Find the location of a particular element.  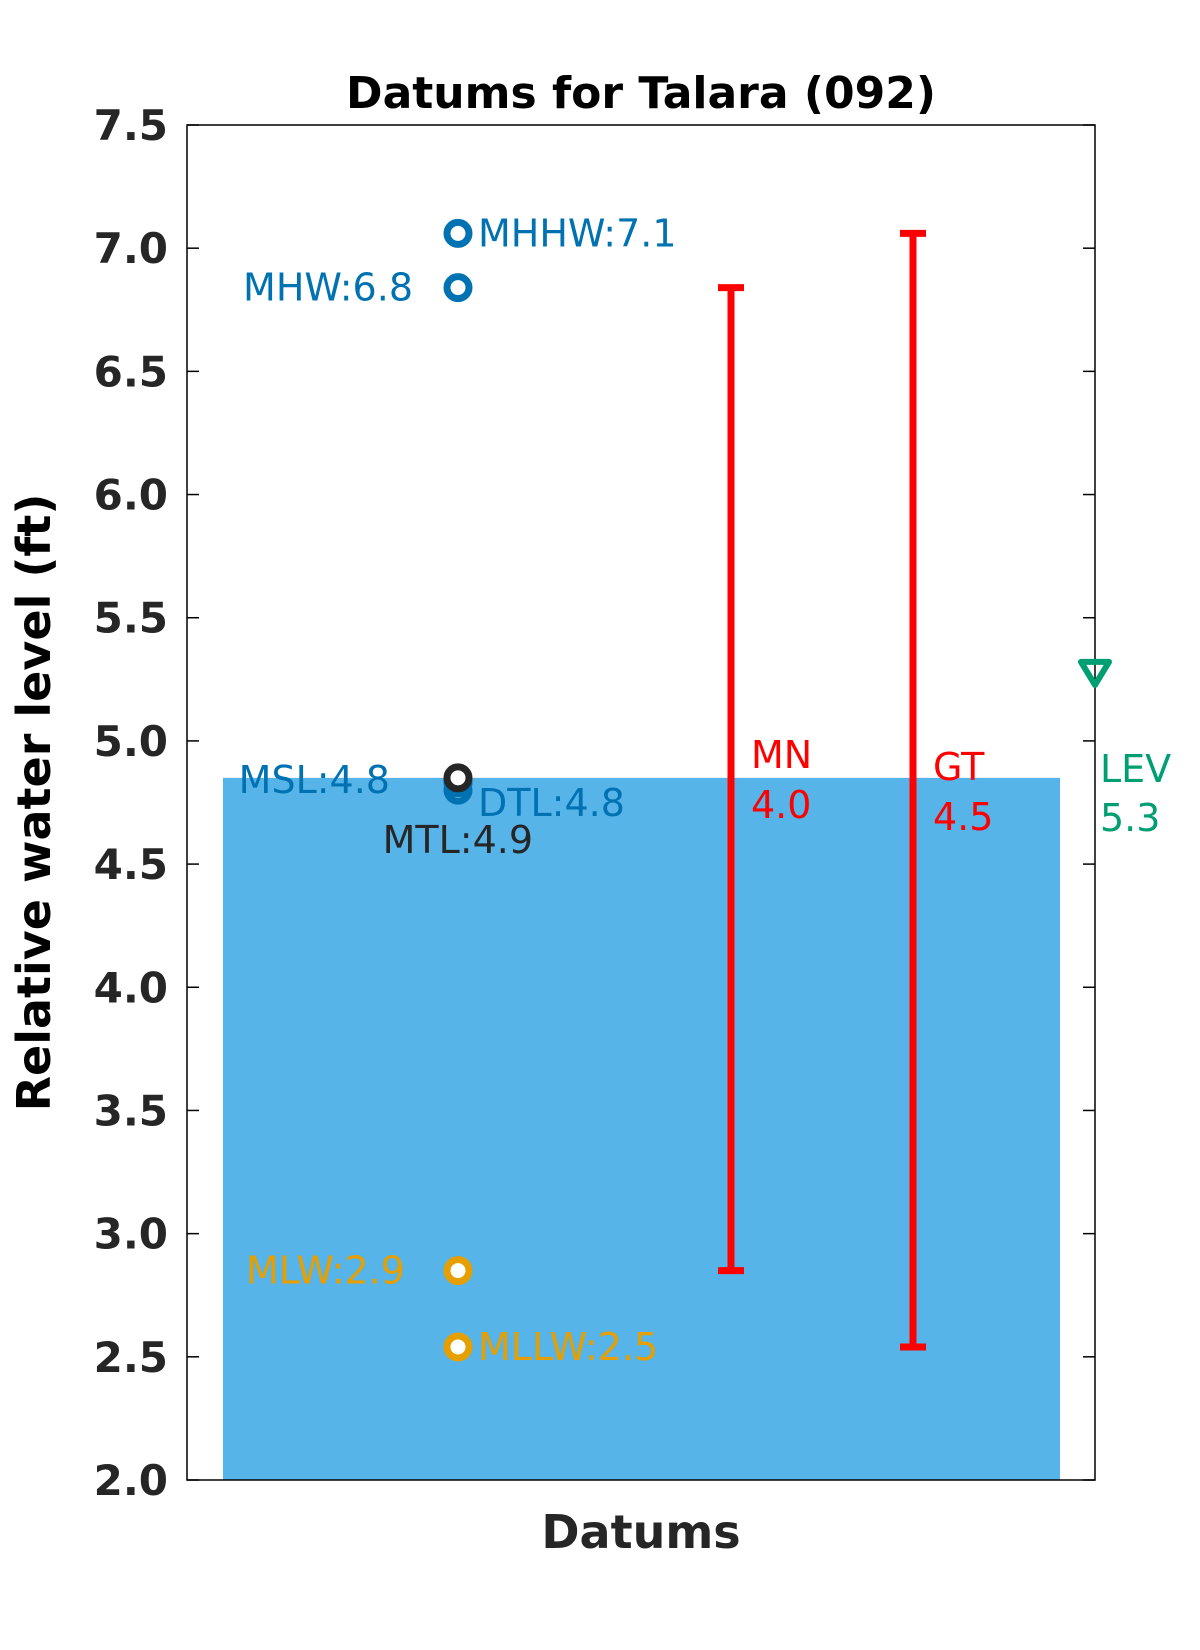

datum-mhw-label: MHW:6.8 is located at coordinates (328, 288).